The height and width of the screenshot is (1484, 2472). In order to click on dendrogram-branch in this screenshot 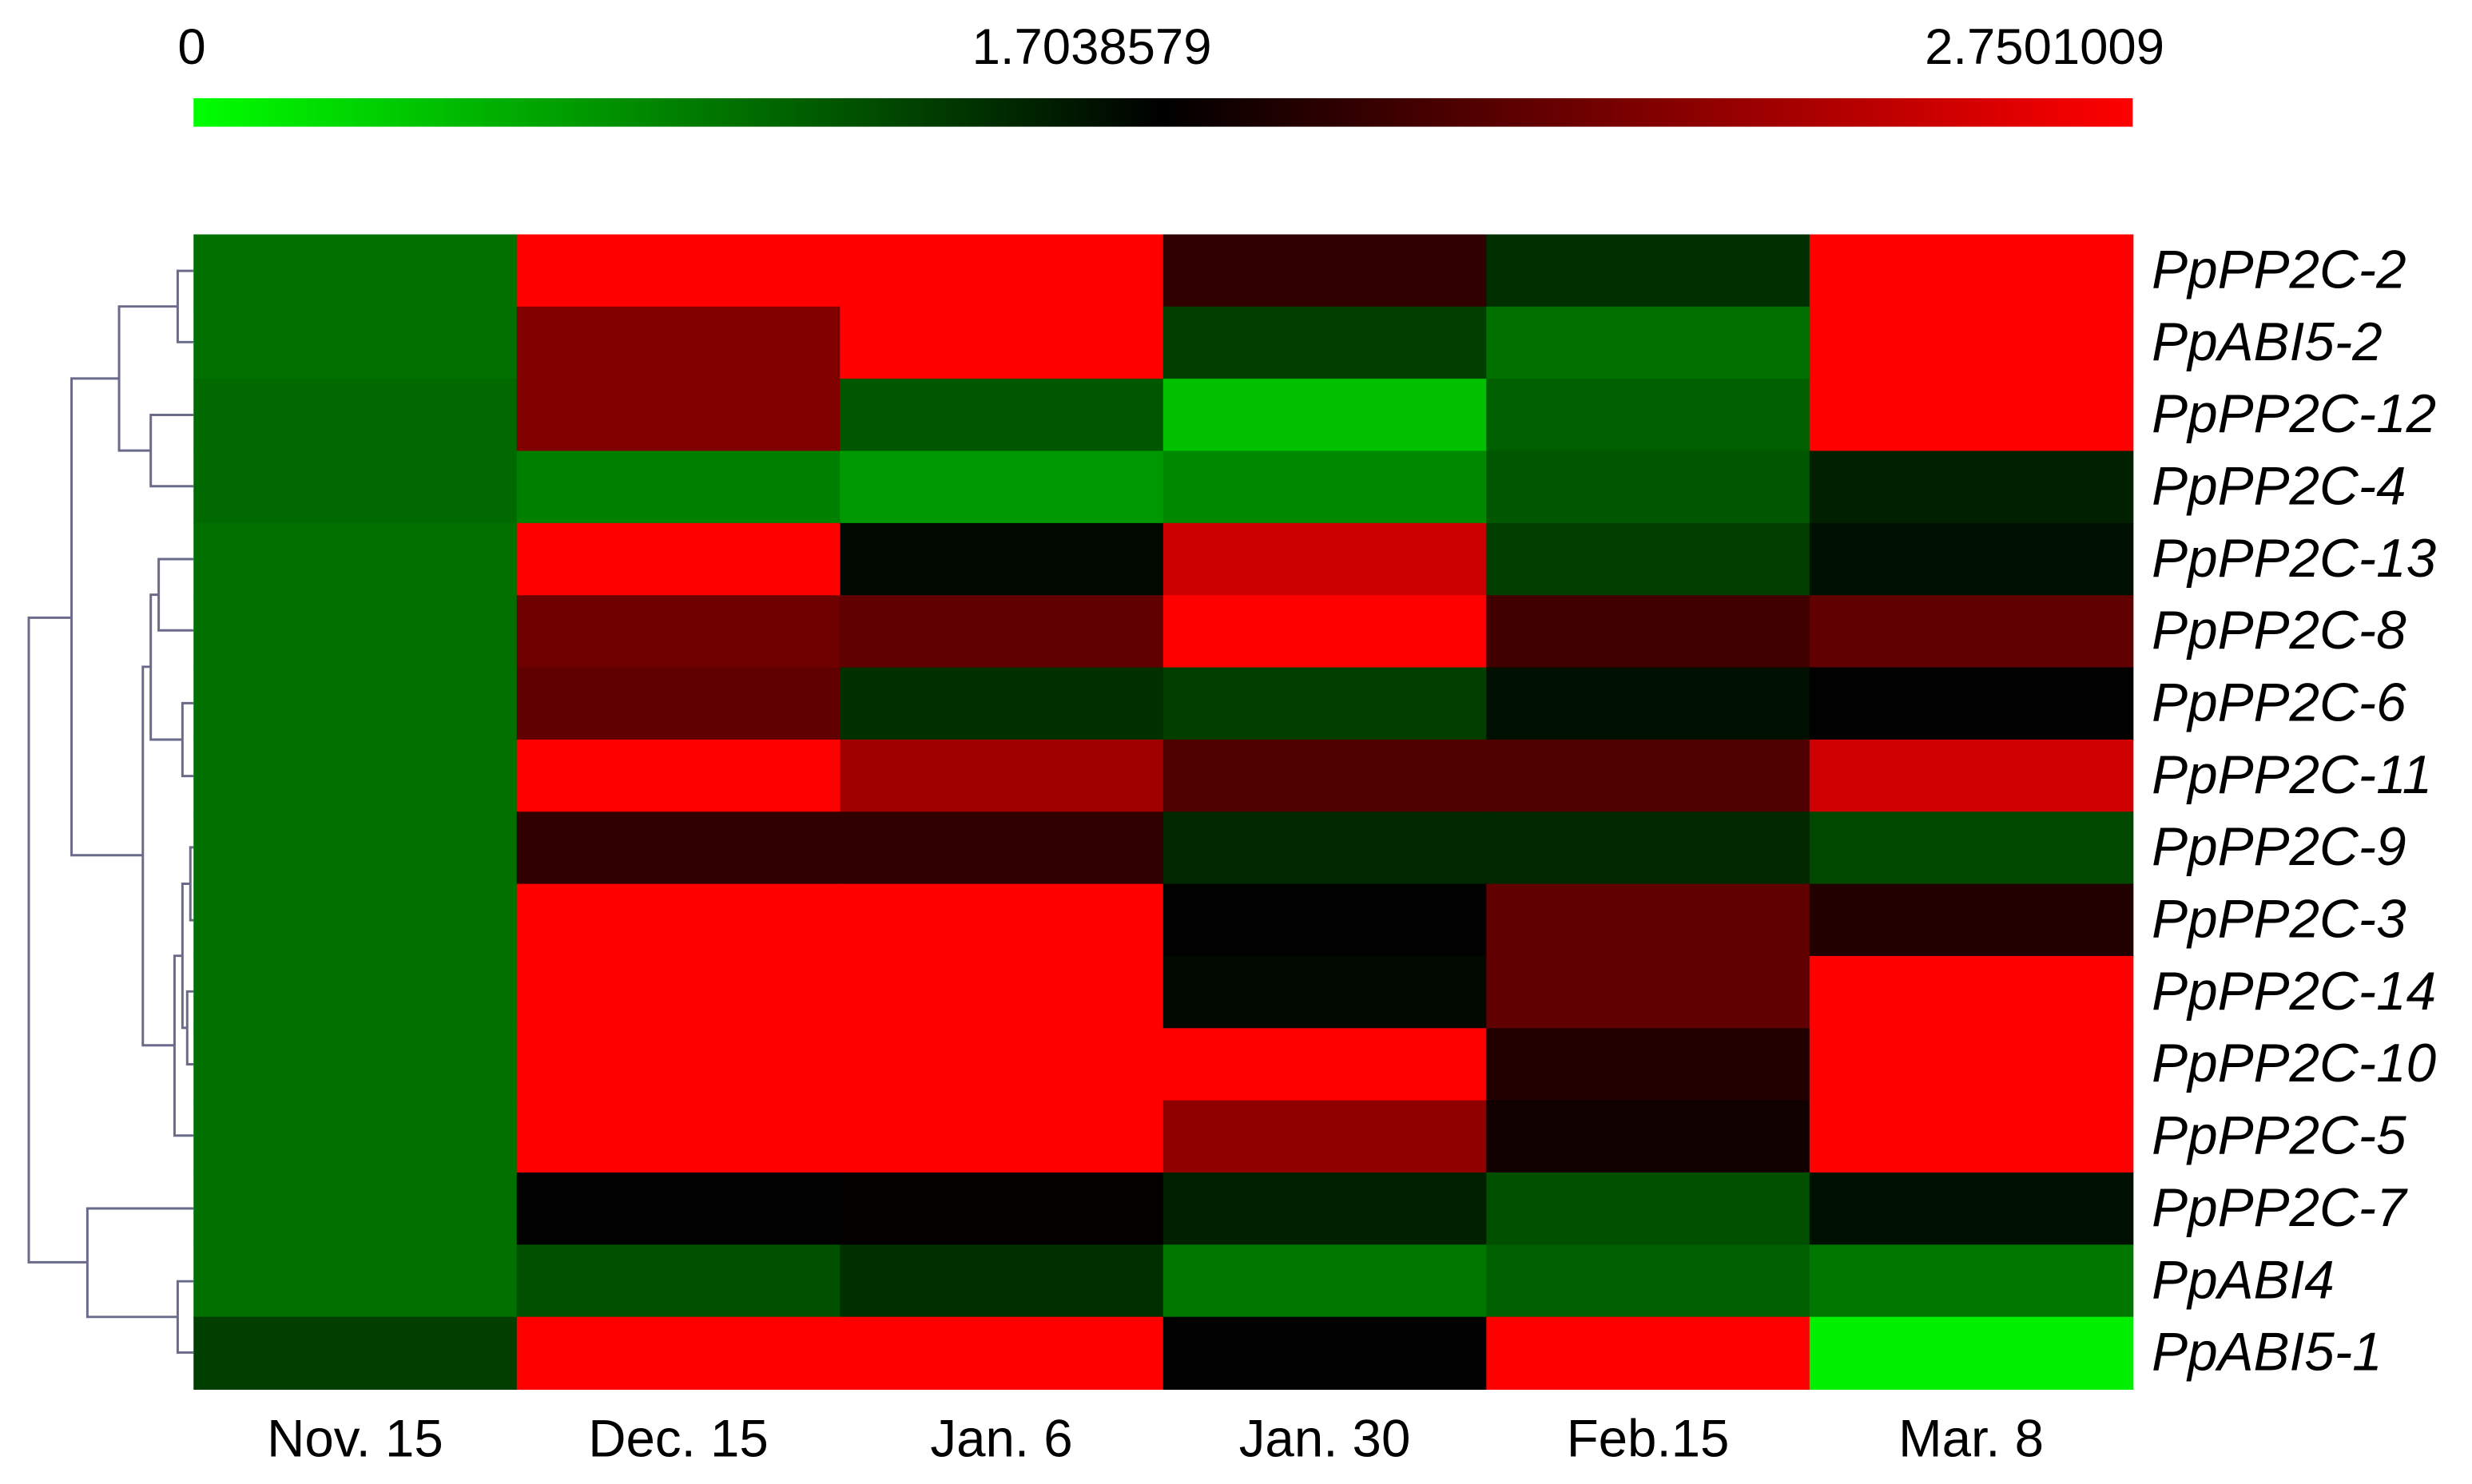, I will do `click(110, 811)`.